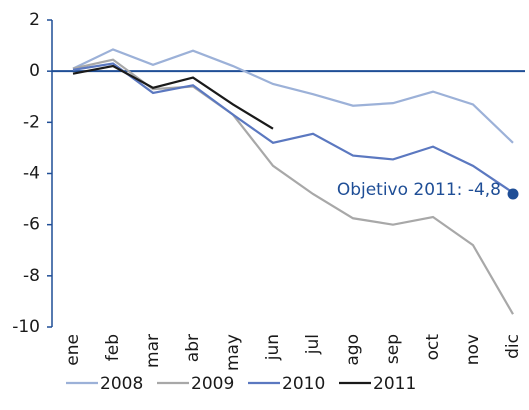  I want to click on legend-label: 2009, so click(212, 384).